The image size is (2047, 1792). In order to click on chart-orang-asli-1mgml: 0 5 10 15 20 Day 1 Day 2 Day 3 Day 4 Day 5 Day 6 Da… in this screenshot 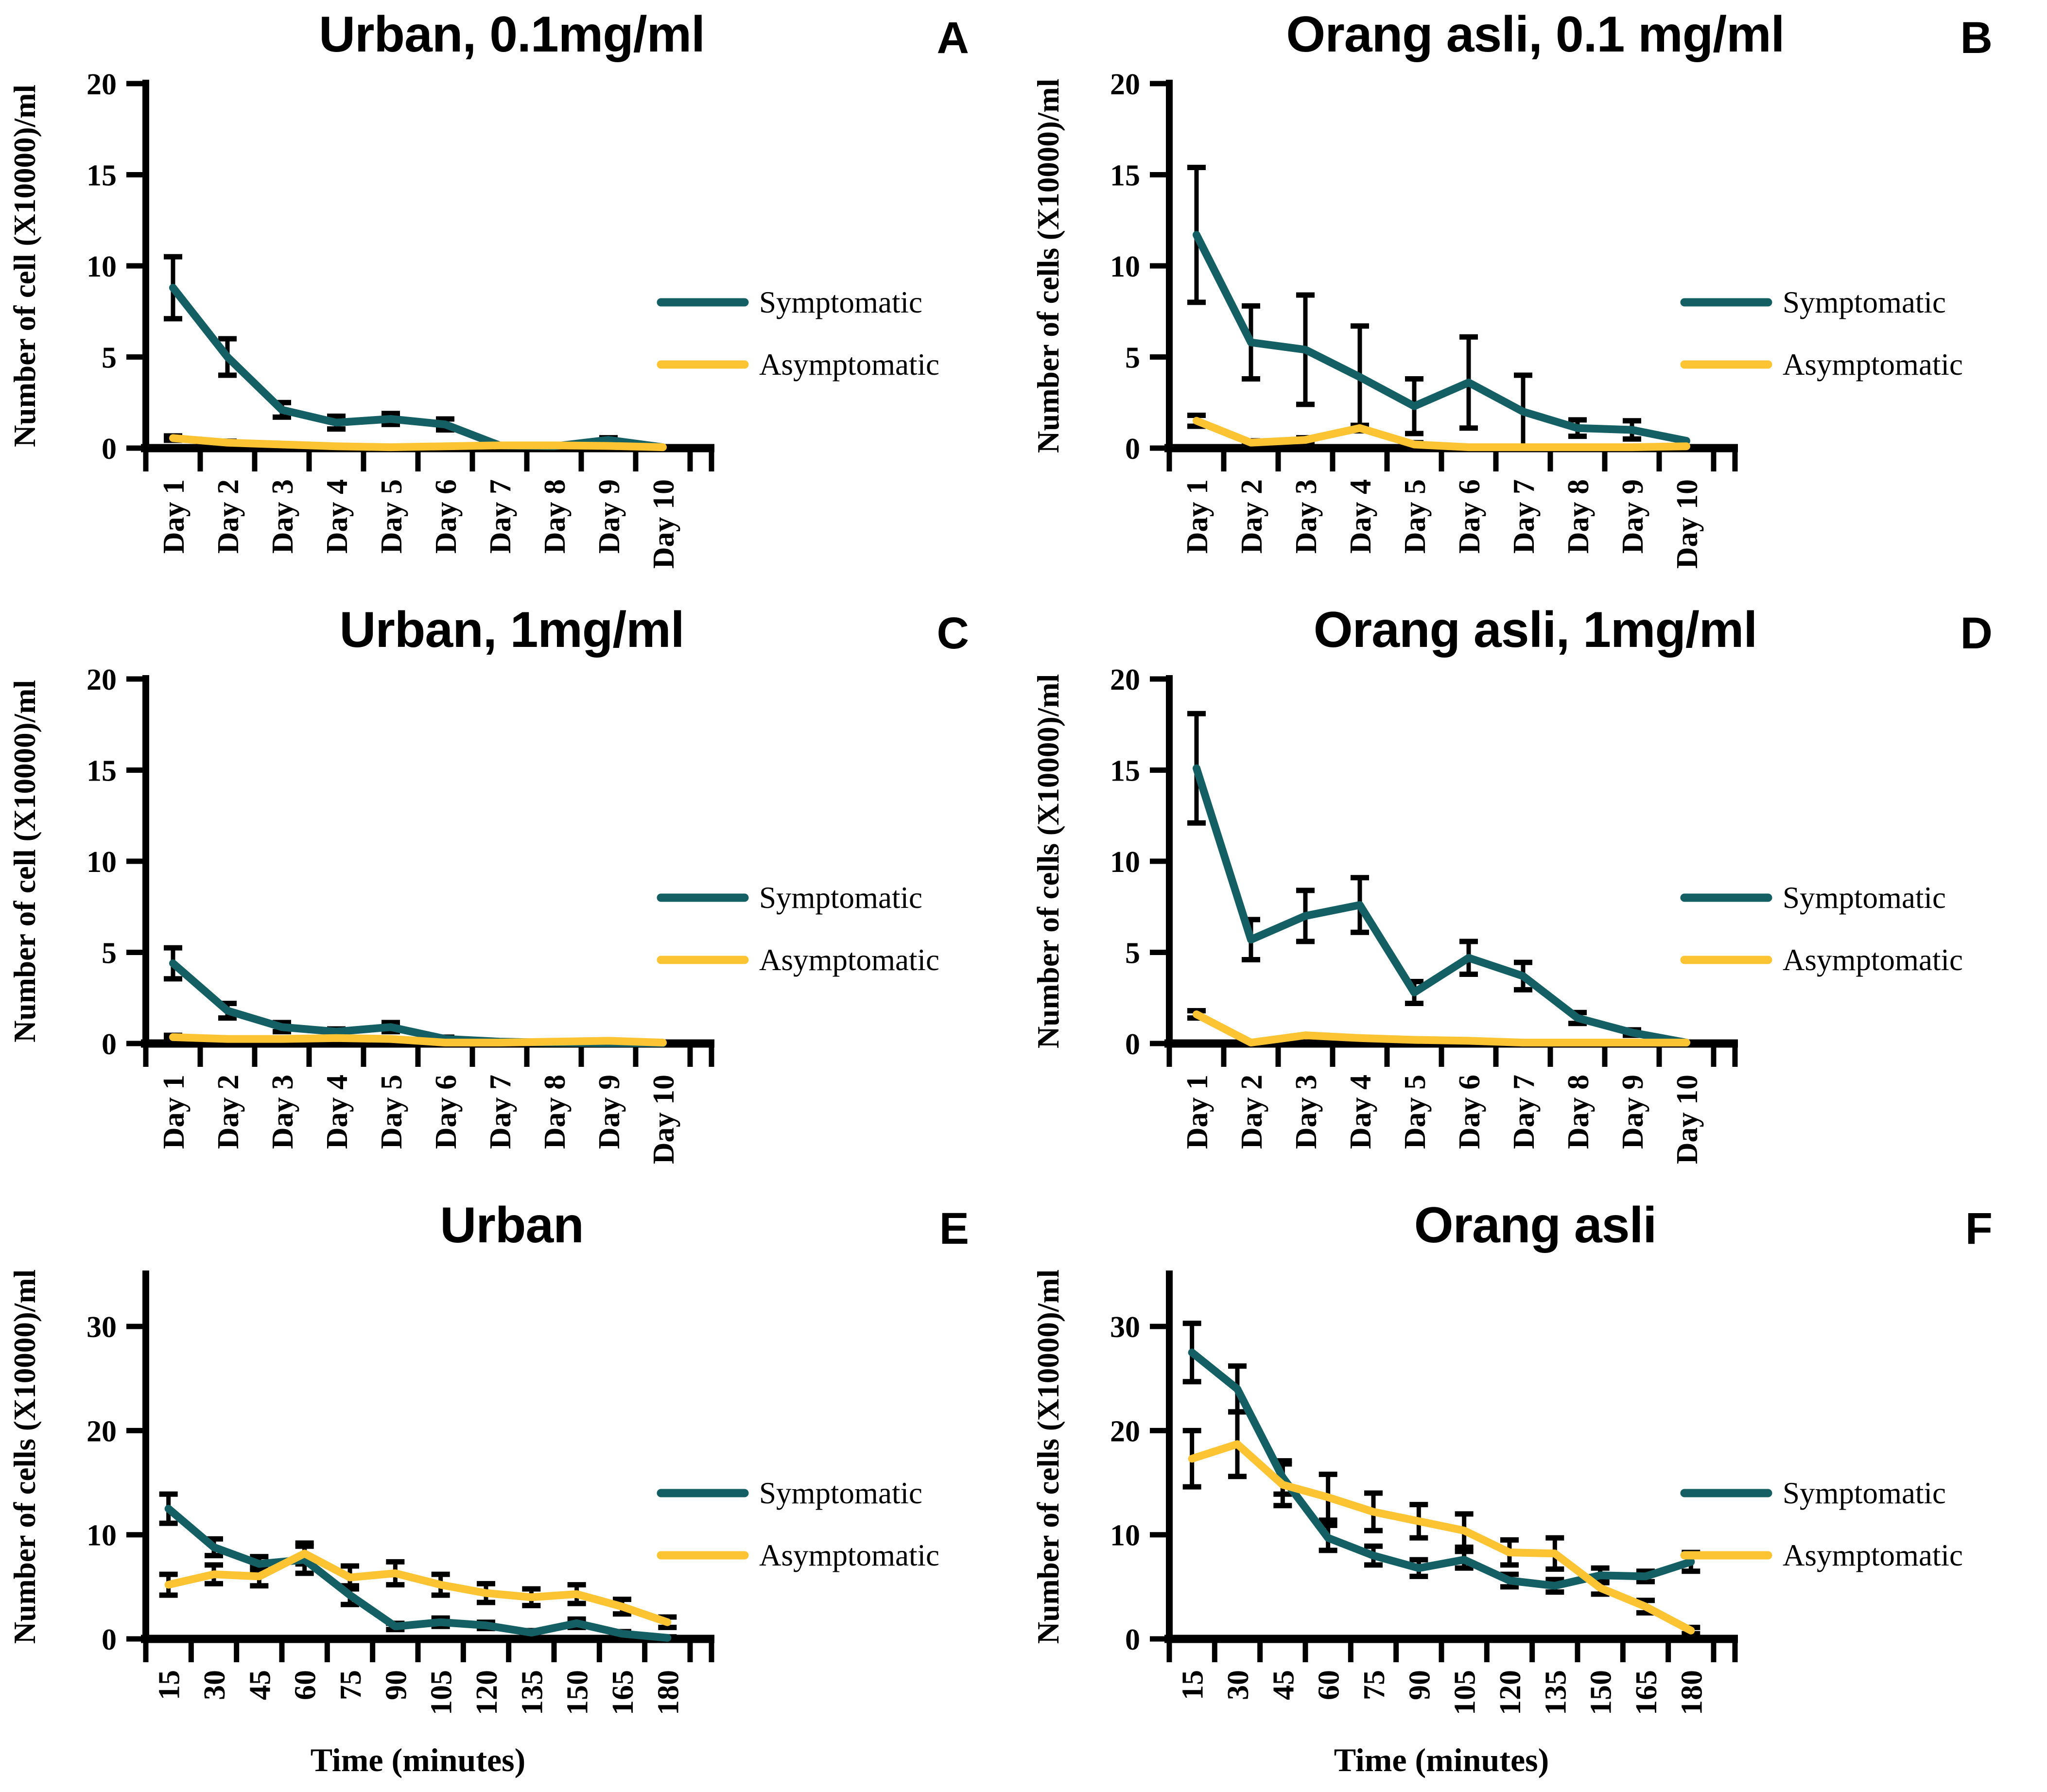, I will do `click(1497, 914)`.